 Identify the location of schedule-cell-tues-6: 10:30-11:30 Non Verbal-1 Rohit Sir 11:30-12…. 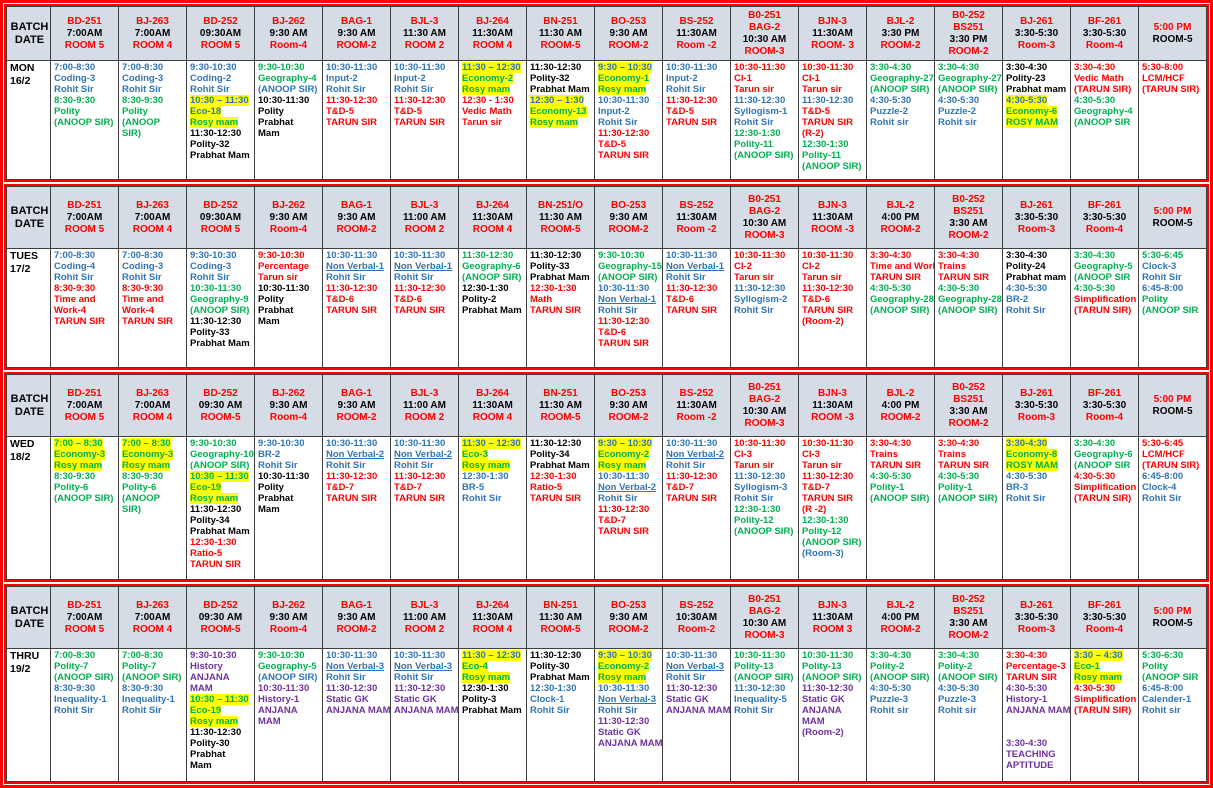
(424, 308).